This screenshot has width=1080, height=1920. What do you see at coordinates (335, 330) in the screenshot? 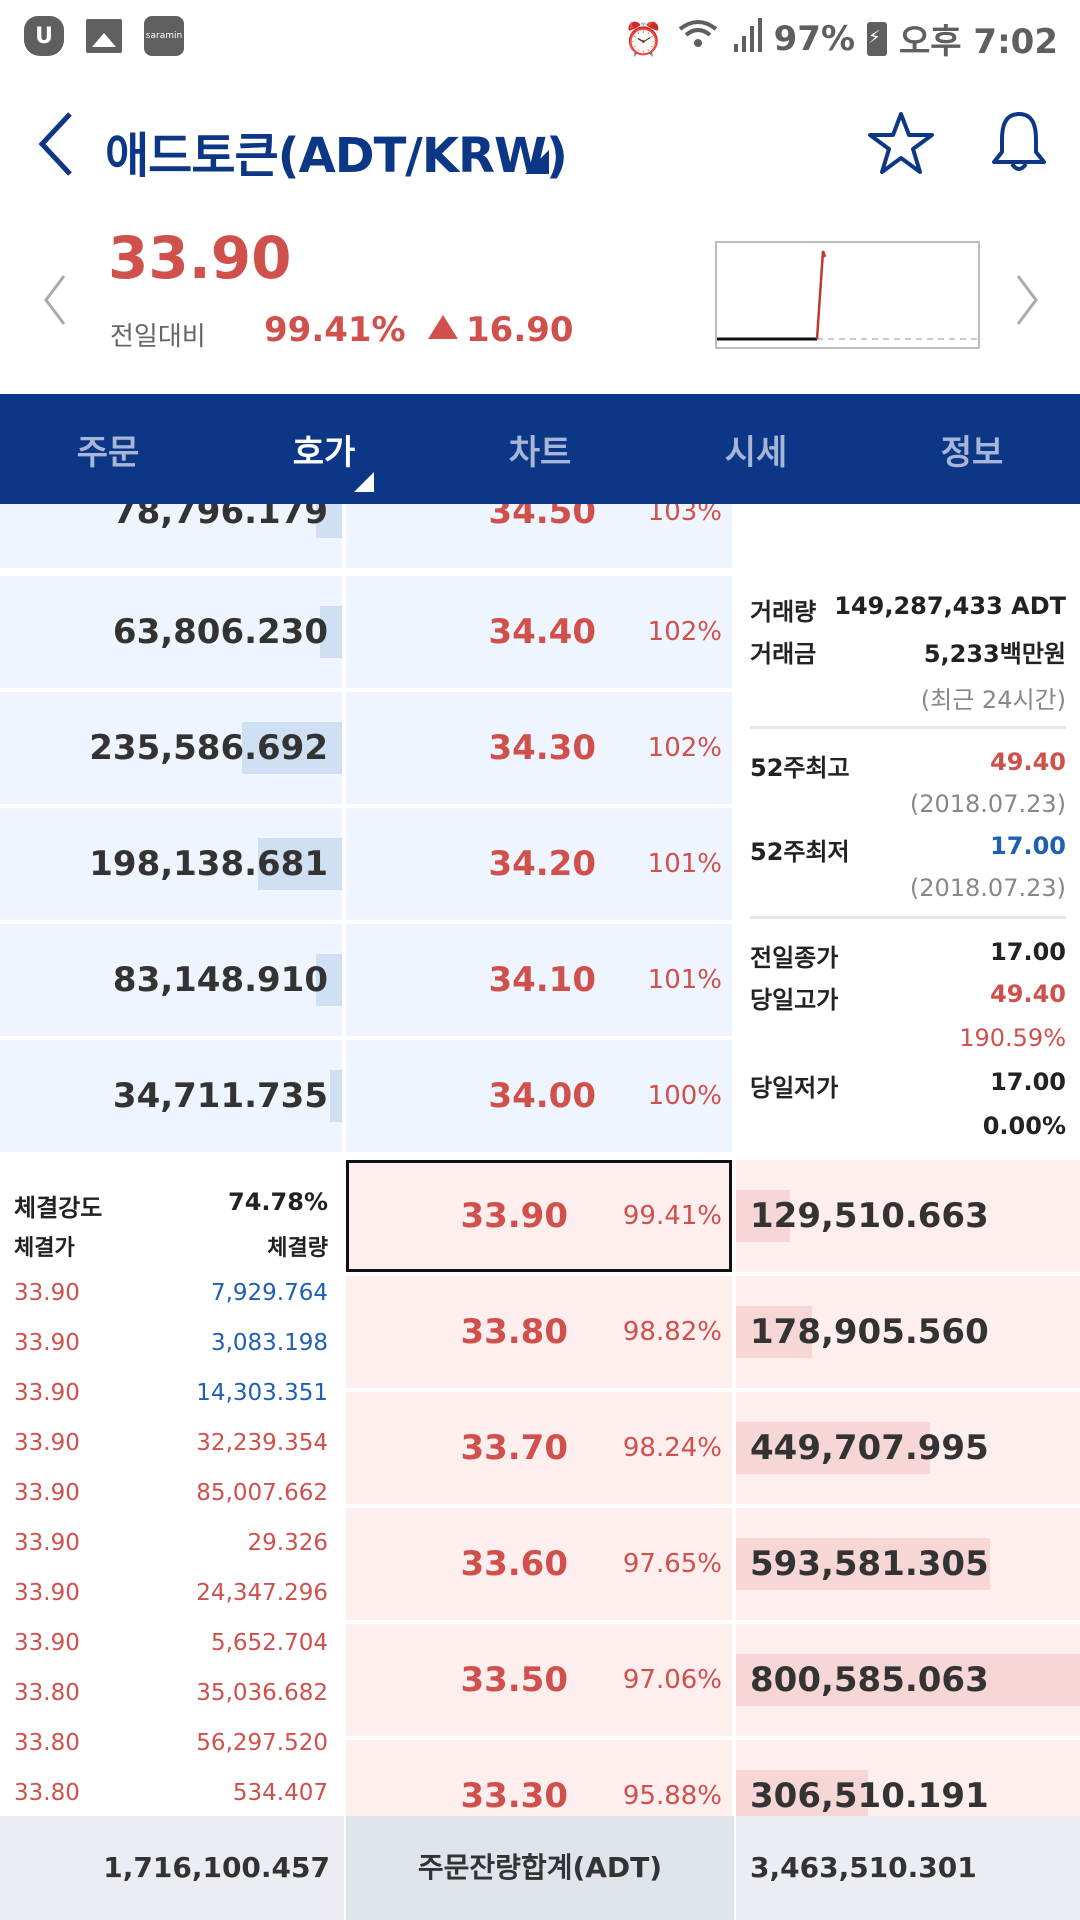
I see `change-percent: 99.41%` at bounding box center [335, 330].